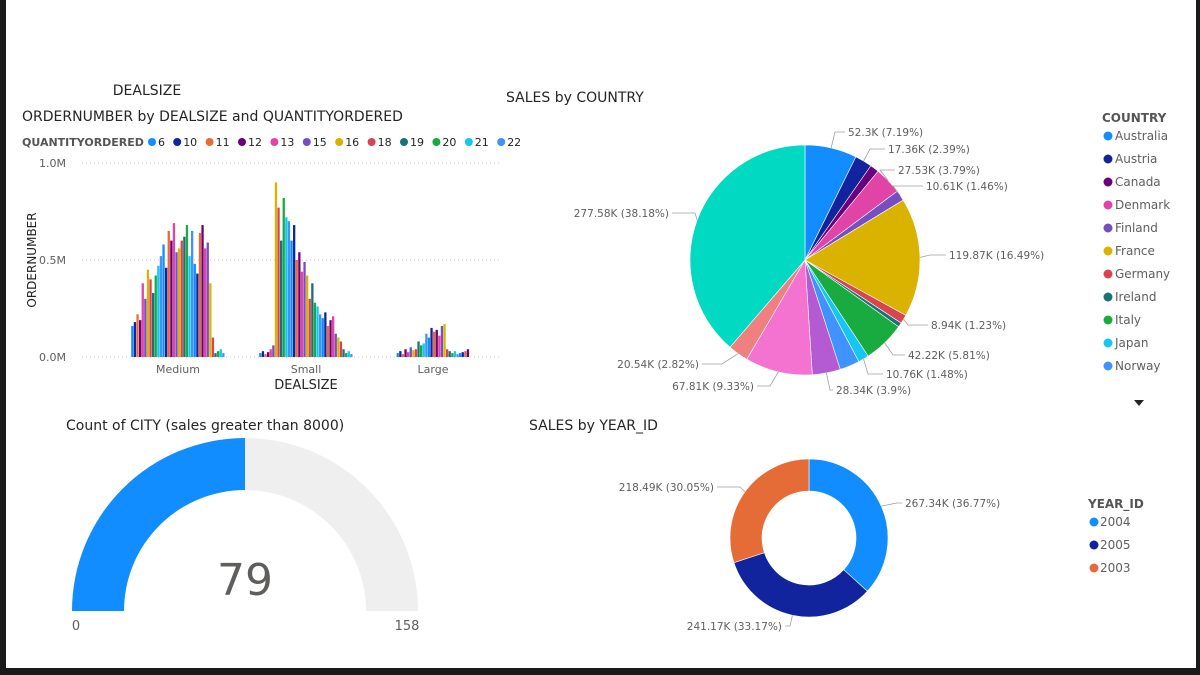  I want to click on bar-marks, so click(300, 269).